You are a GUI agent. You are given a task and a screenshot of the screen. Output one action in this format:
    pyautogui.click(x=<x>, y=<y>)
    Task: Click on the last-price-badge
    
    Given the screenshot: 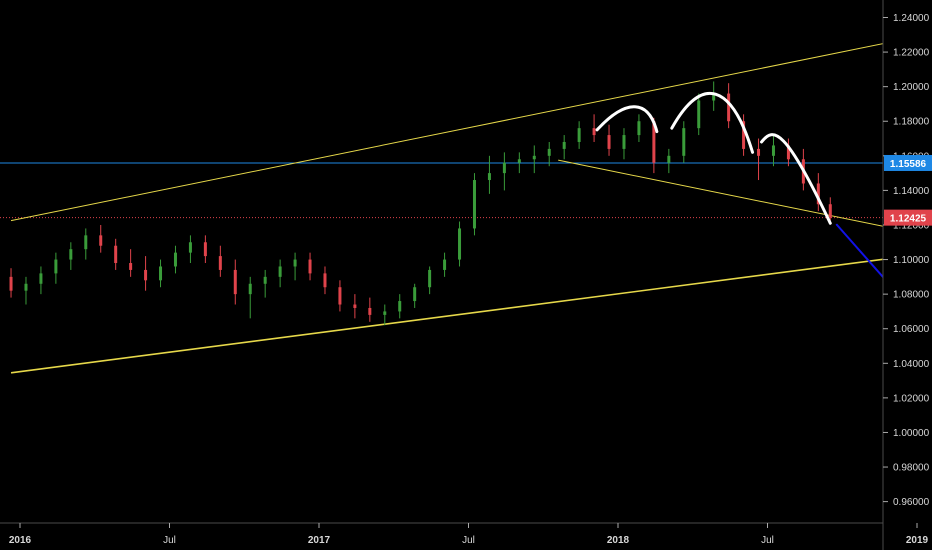 What is the action you would take?
    pyautogui.click(x=908, y=217)
    